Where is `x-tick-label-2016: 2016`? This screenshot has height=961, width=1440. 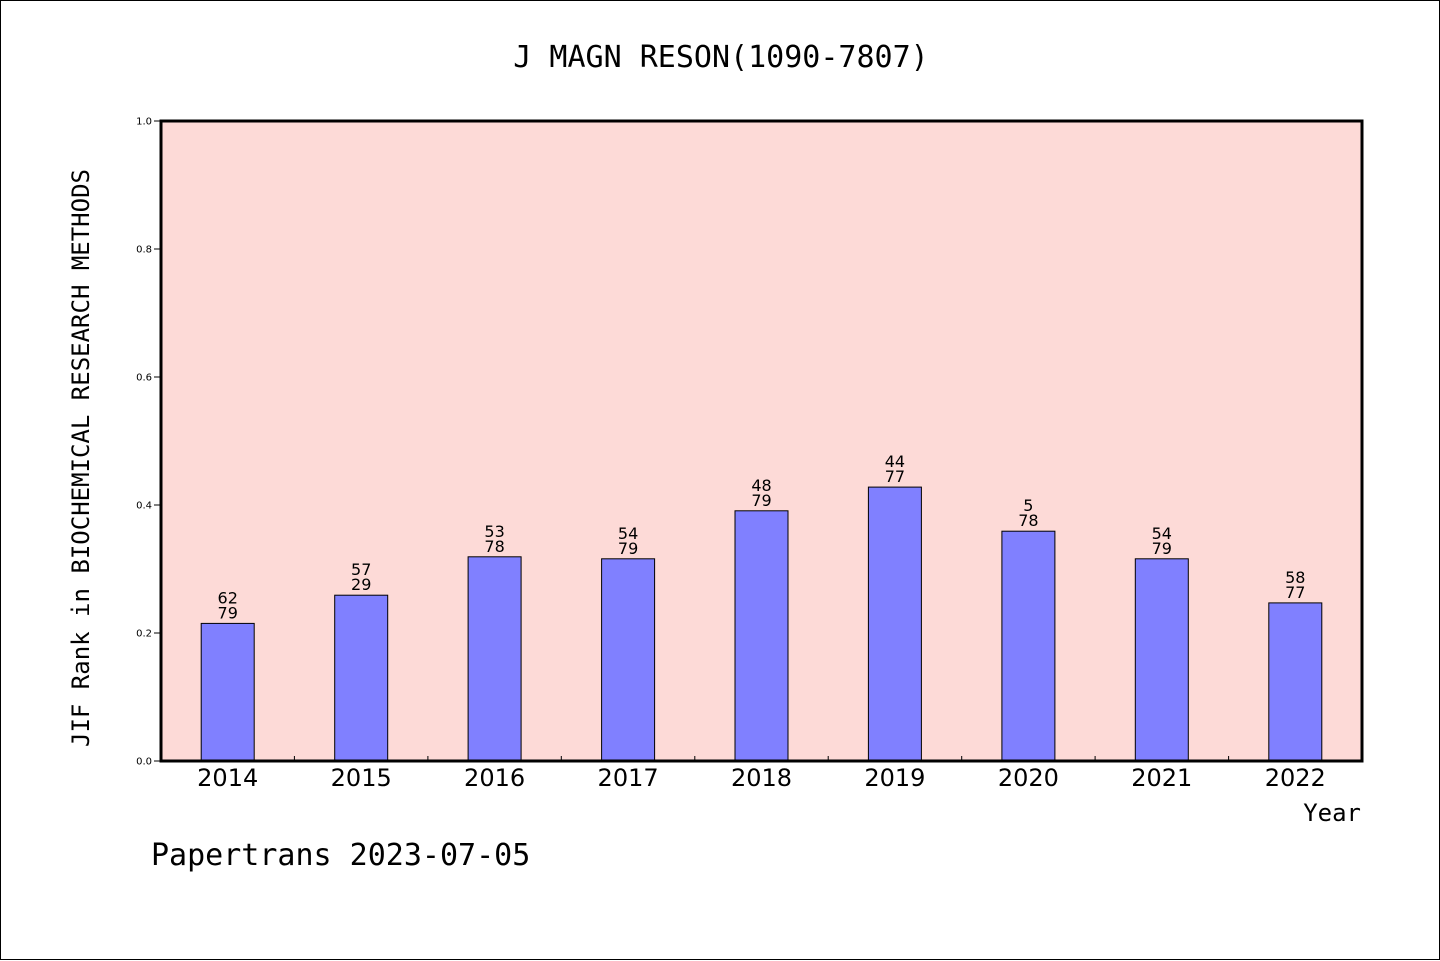 x-tick-label-2016: 2016 is located at coordinates (494, 778).